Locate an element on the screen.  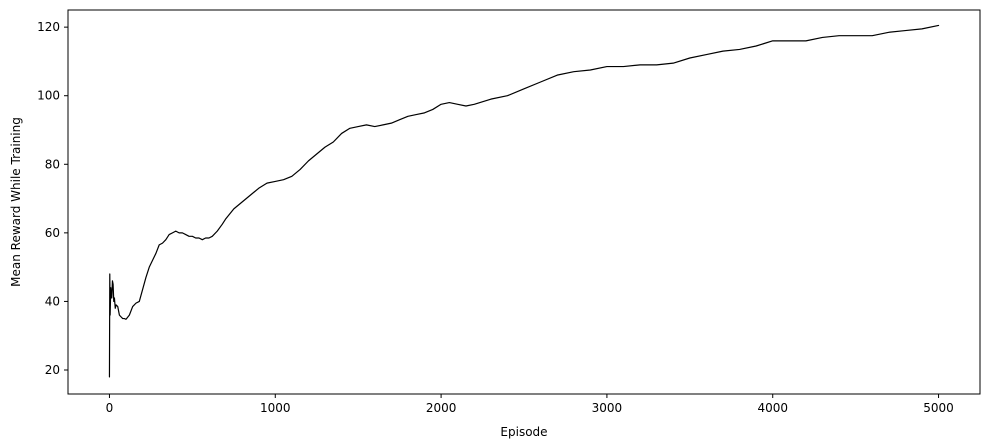
y-tick-label: 100 is located at coordinates (48, 96).